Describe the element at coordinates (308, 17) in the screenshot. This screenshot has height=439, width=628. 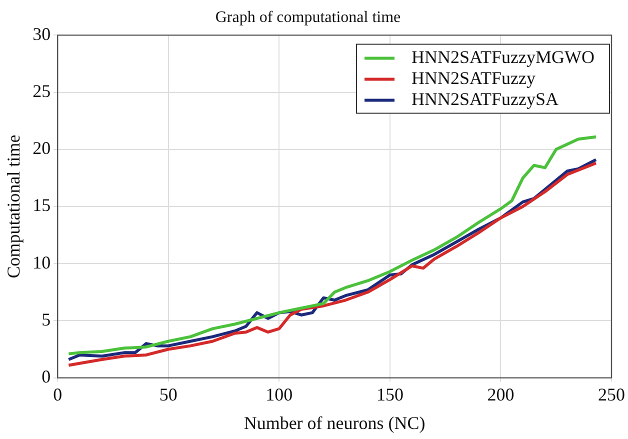
I see `chart-title: Graph of computational time` at that location.